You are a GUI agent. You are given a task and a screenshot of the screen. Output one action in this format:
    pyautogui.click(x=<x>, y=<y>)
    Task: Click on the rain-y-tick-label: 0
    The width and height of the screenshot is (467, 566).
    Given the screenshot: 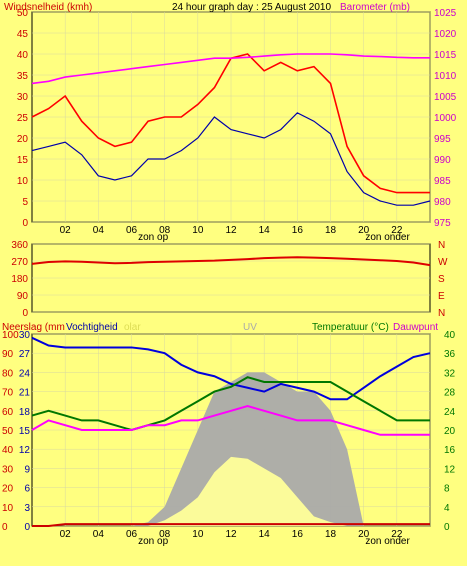 What is the action you would take?
    pyautogui.click(x=27, y=527)
    